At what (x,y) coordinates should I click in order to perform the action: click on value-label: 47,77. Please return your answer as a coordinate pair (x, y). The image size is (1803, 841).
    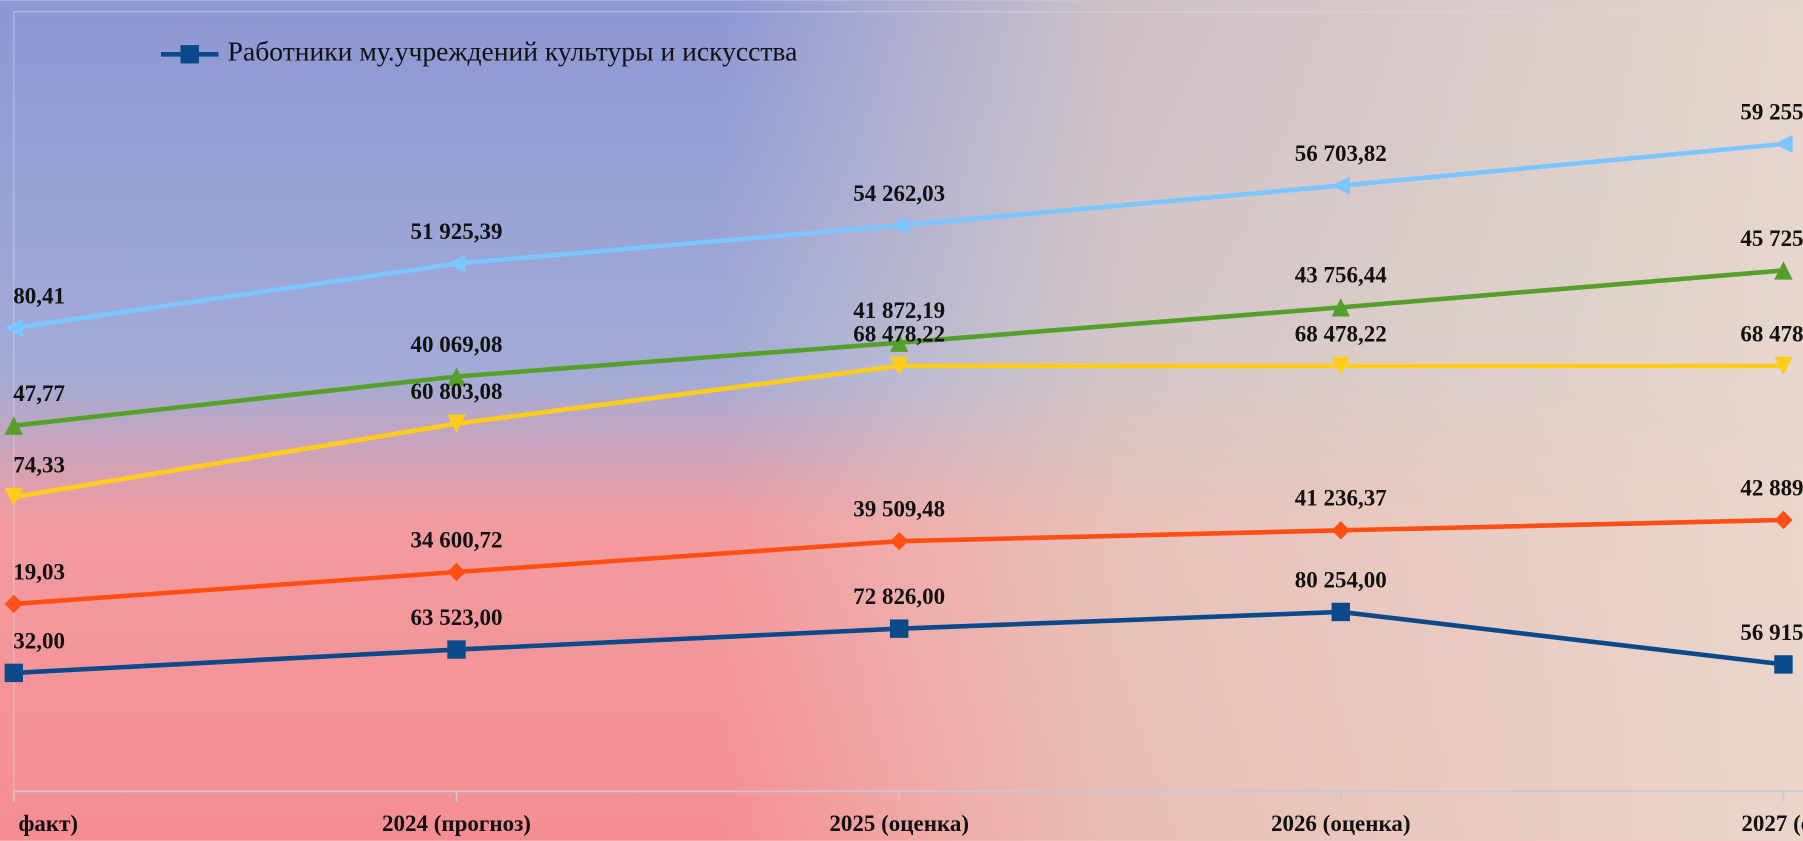
    Looking at the image, I should click on (39, 393).